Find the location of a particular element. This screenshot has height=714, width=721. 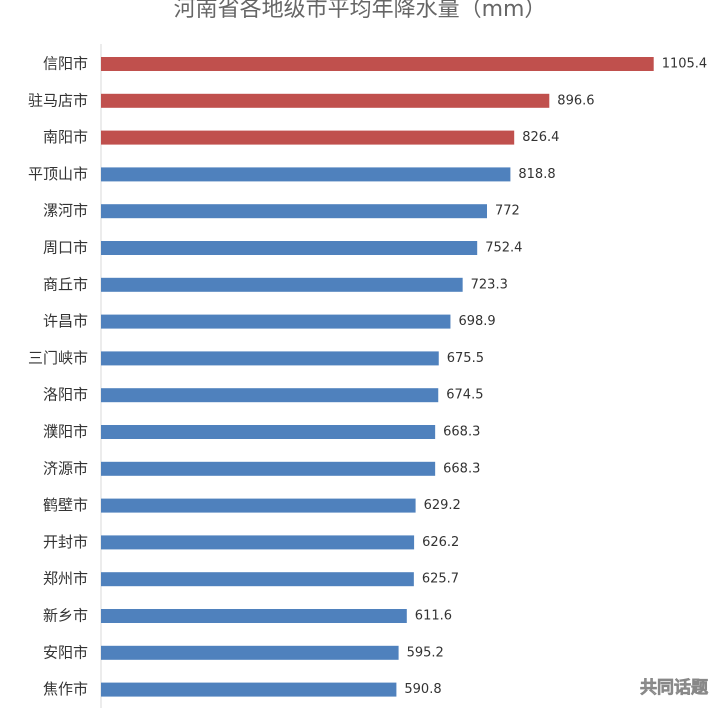

value-label: 772 is located at coordinates (507, 211).